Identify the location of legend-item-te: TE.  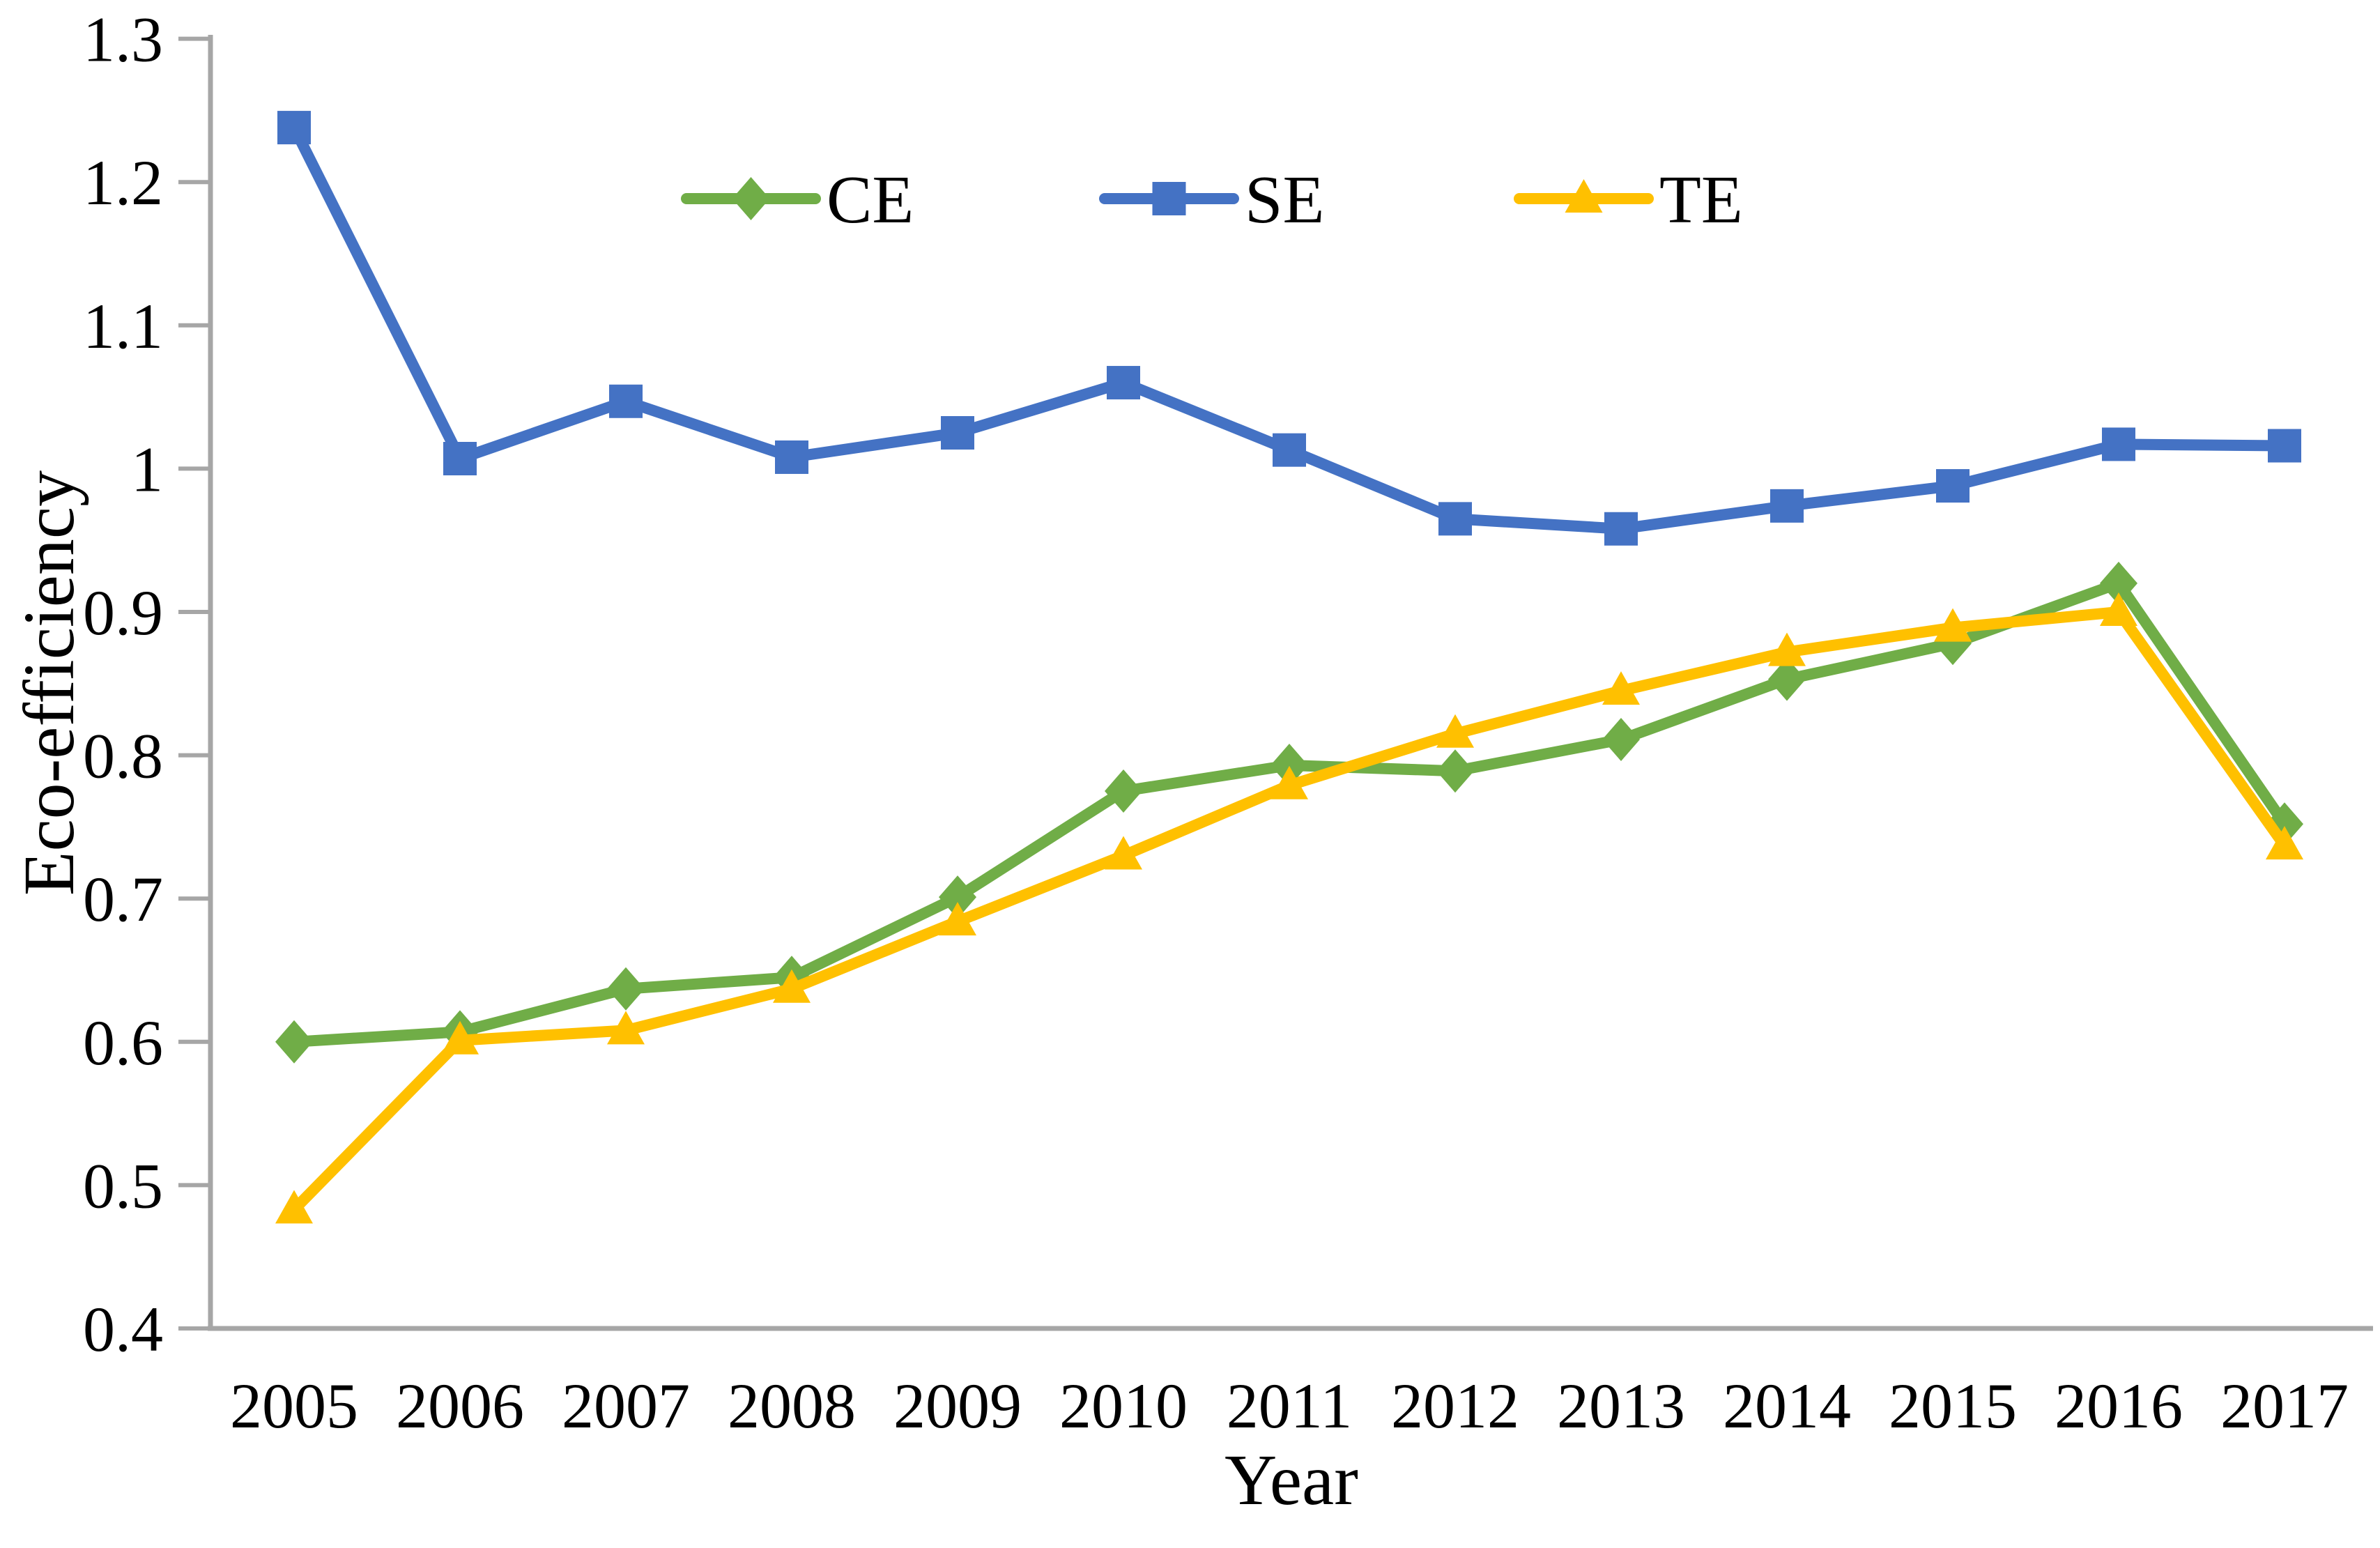
(1629, 200).